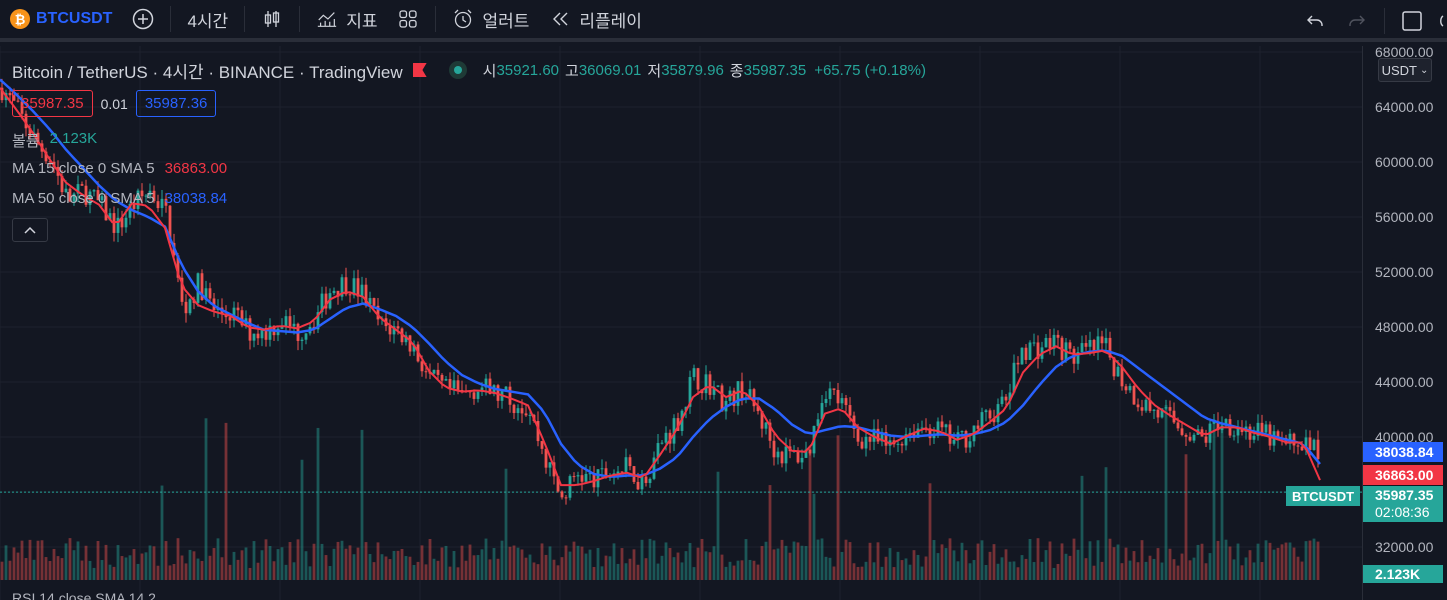  What do you see at coordinates (272, 20) in the screenshot?
I see `chart-type-button` at bounding box center [272, 20].